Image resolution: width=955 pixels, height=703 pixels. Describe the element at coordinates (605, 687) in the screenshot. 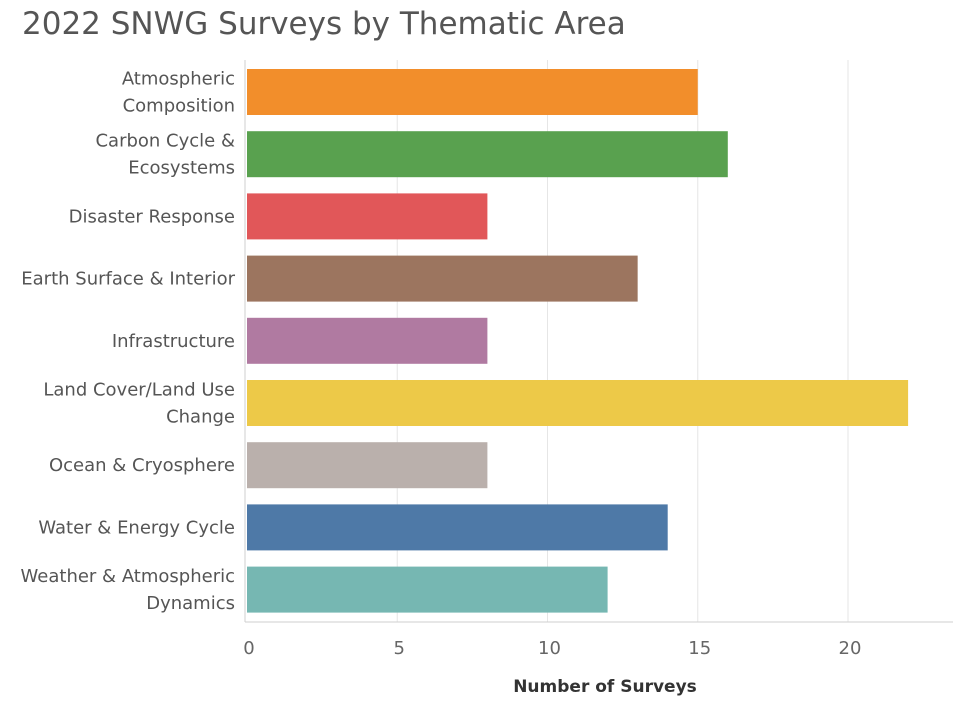

I see `x-axis-title: Number of Surveys` at that location.